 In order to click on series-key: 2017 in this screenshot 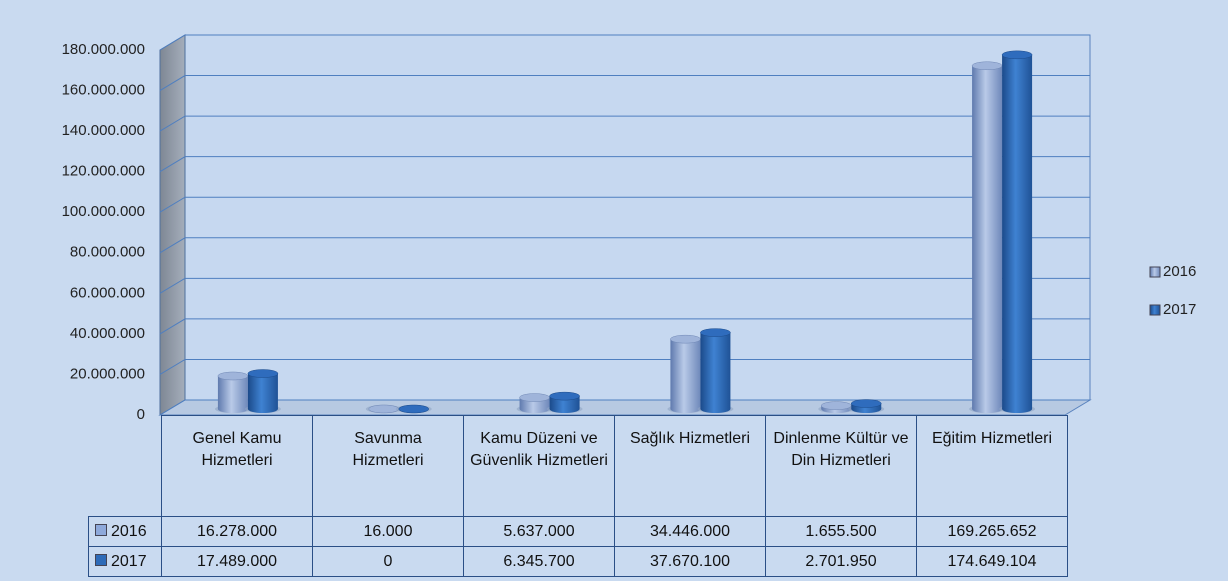, I will do `click(125, 561)`.